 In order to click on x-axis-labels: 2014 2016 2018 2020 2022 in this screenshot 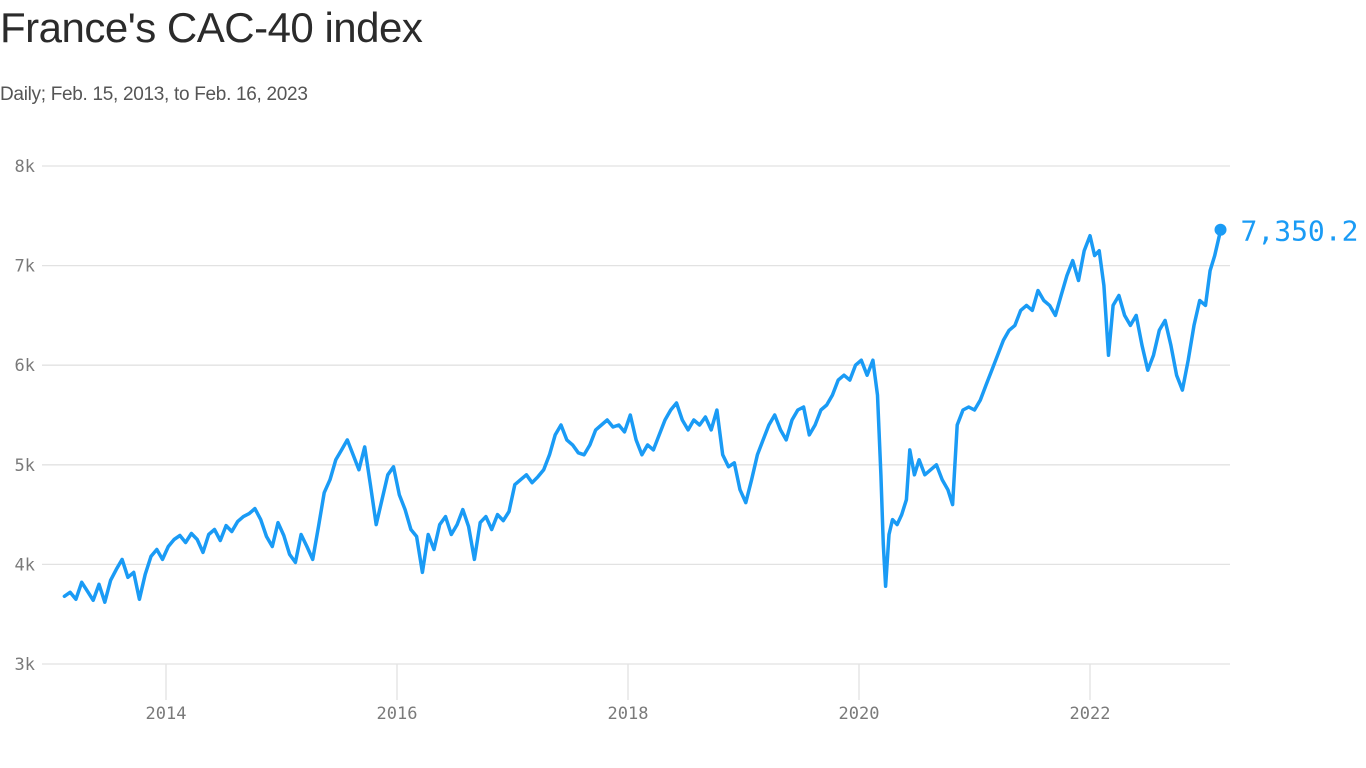, I will do `click(628, 714)`.